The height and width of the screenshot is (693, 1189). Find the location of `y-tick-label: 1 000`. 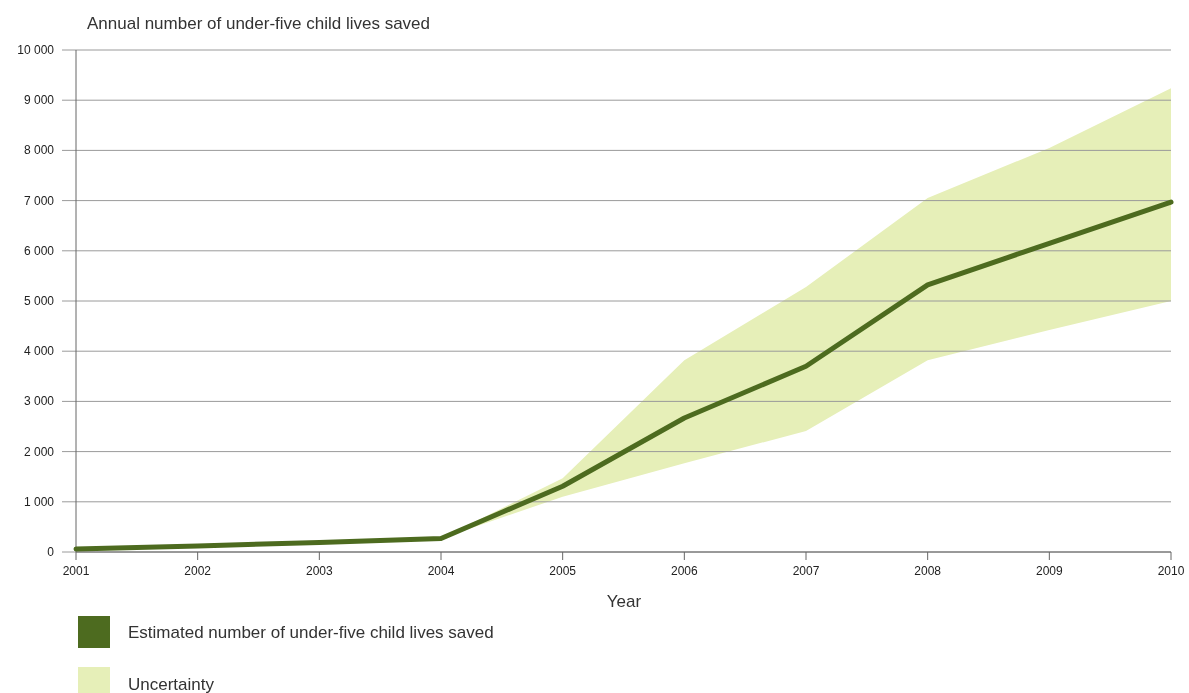

y-tick-label: 1 000 is located at coordinates (39, 501).